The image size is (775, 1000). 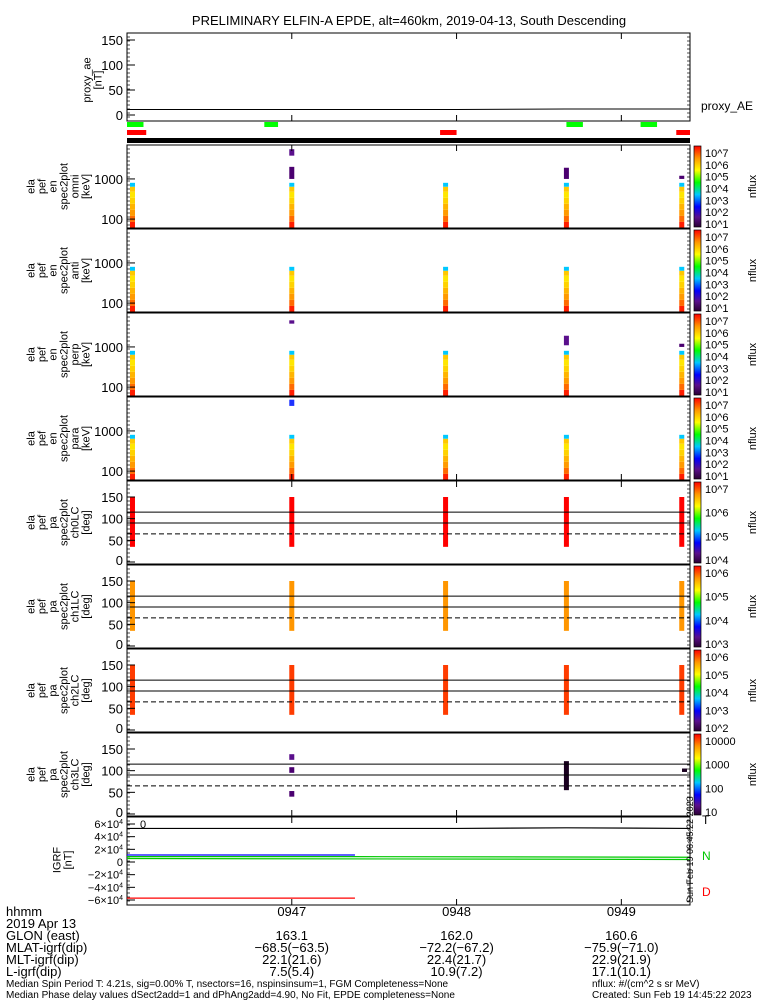 I want to click on colorbar-tick-label: 10^1, so click(x=717, y=477).